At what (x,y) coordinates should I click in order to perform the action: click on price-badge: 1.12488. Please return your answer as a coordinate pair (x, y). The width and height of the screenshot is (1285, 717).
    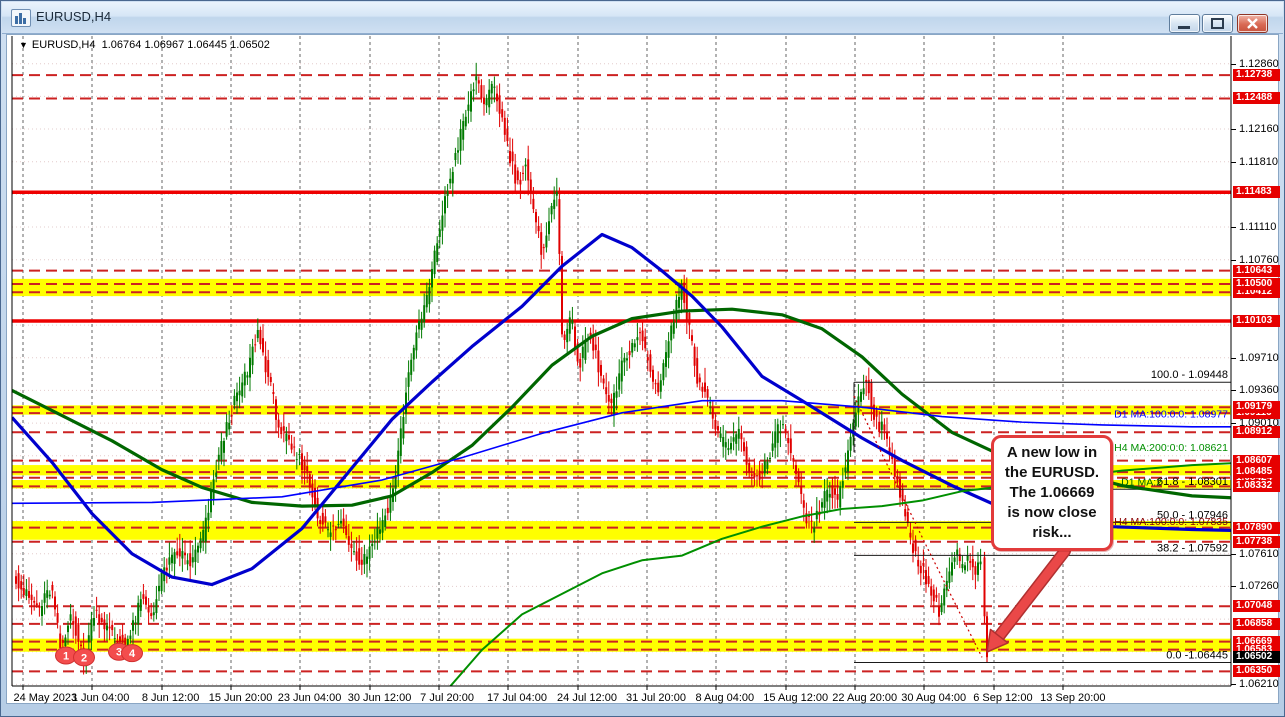
    Looking at the image, I should click on (1256, 98).